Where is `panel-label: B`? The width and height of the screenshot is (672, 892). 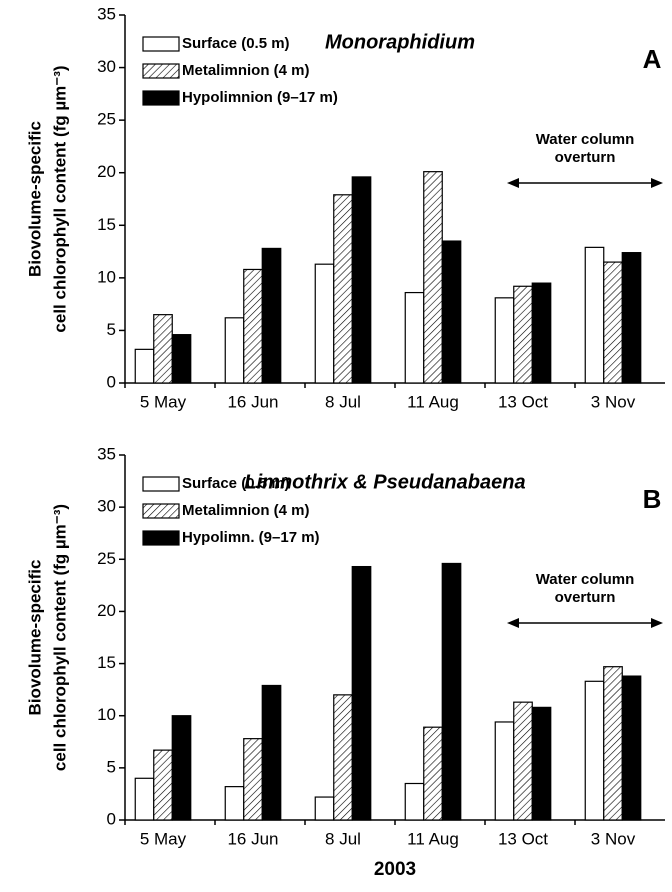
panel-label: B is located at coordinates (652, 499).